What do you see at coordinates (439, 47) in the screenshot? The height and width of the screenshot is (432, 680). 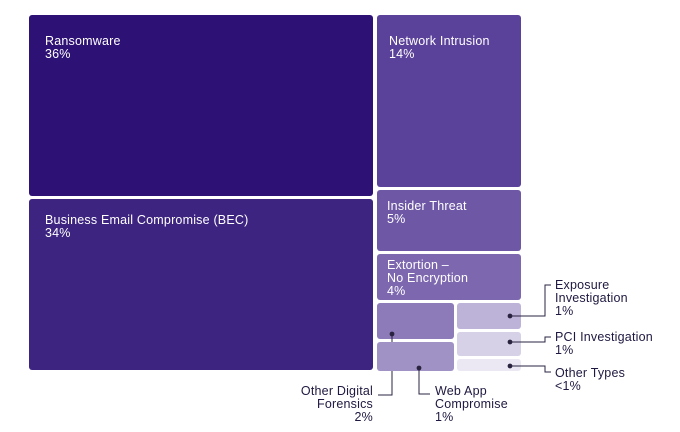 I see `label-network-intrusion: Network Intrusion 14%` at bounding box center [439, 47].